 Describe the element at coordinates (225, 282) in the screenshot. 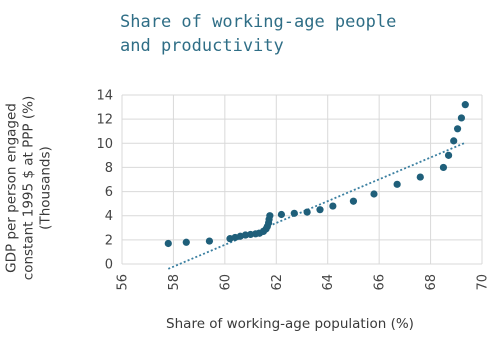

I see `x-tick-label: 60` at that location.